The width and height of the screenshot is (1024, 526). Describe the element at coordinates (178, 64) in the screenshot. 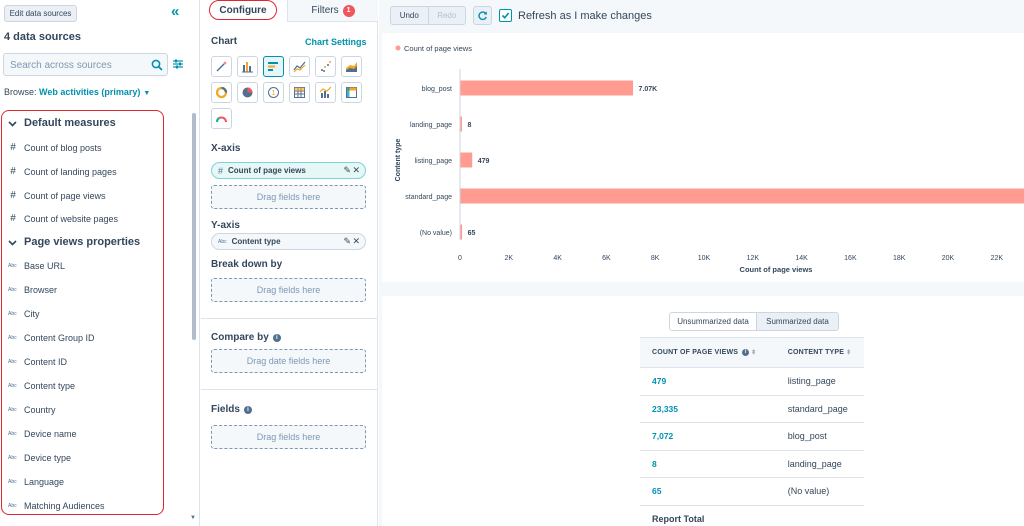

I see `filter-sliders-icon` at that location.